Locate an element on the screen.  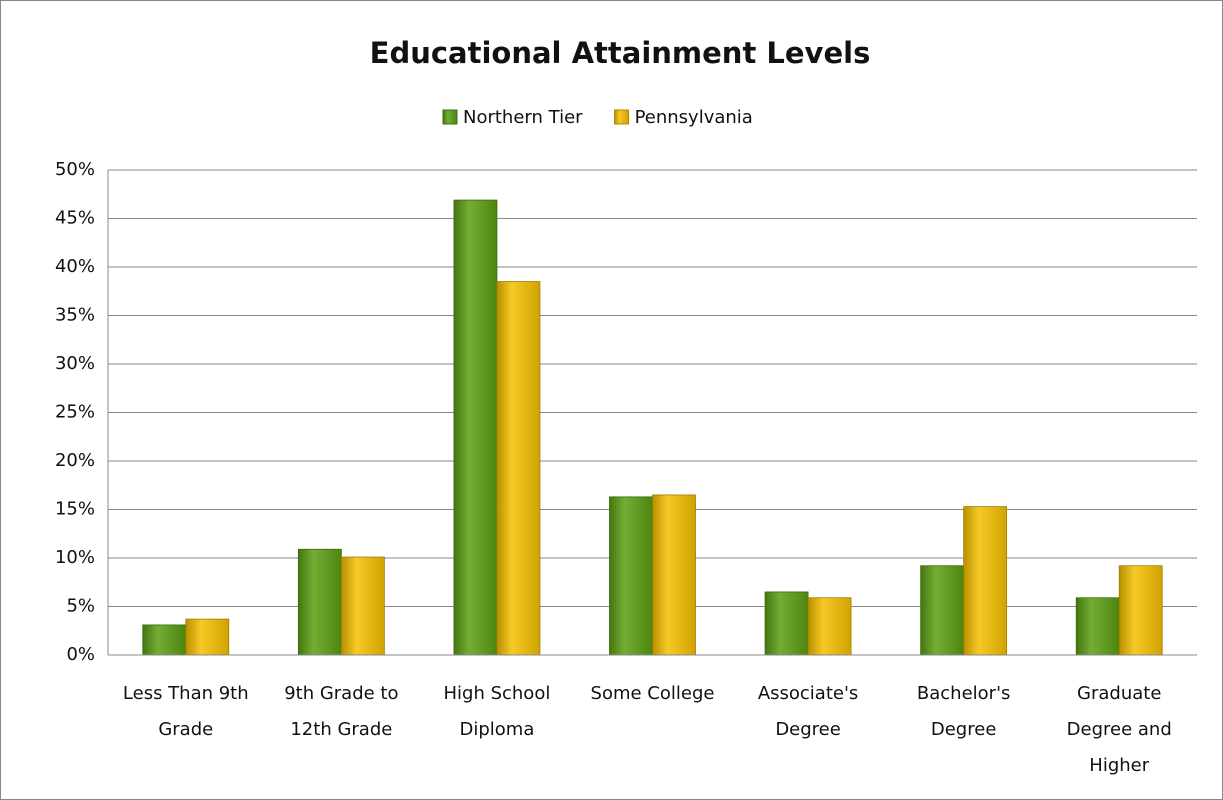
y-tick-label: 10% is located at coordinates (75, 557).